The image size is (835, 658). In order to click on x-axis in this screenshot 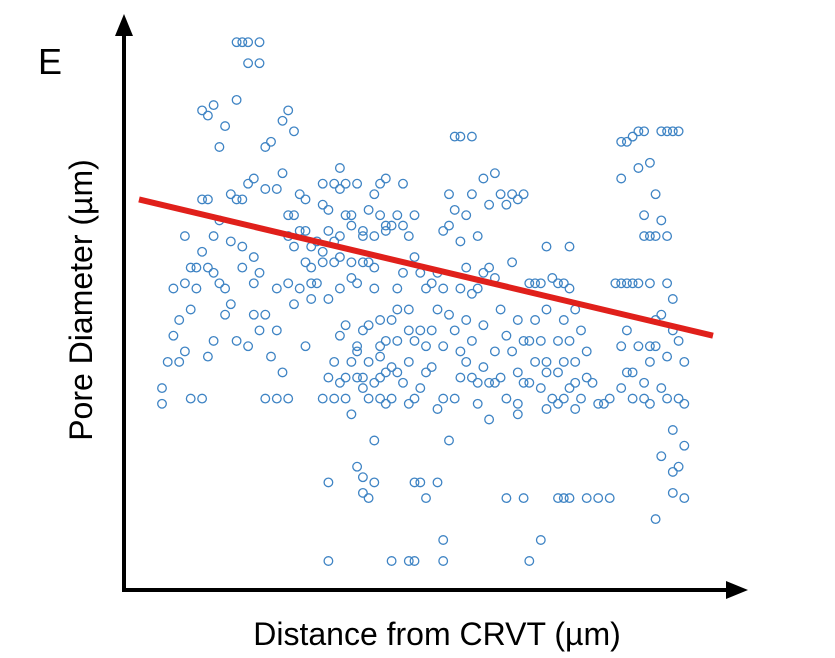, I will do `click(435, 590)`.